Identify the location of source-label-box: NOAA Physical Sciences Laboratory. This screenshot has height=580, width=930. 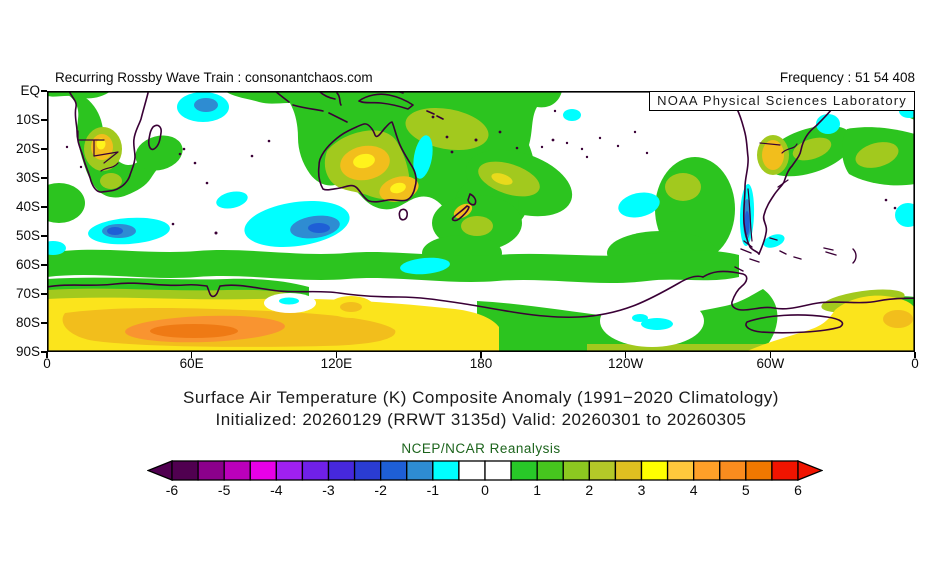
(782, 101).